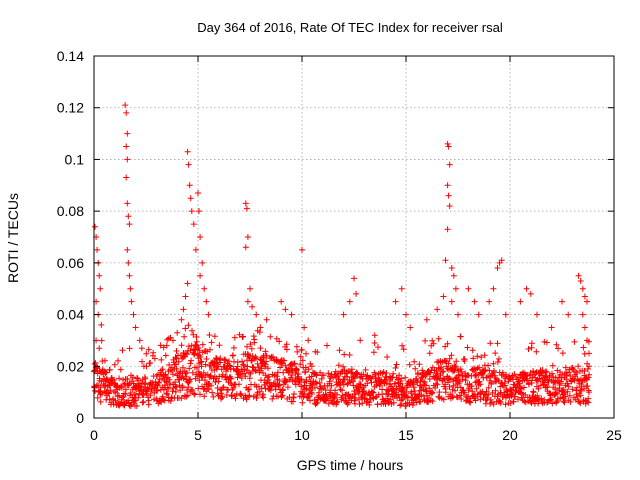 Image resolution: width=640 pixels, height=480 pixels. I want to click on y-tick-label: 0, so click(80, 418).